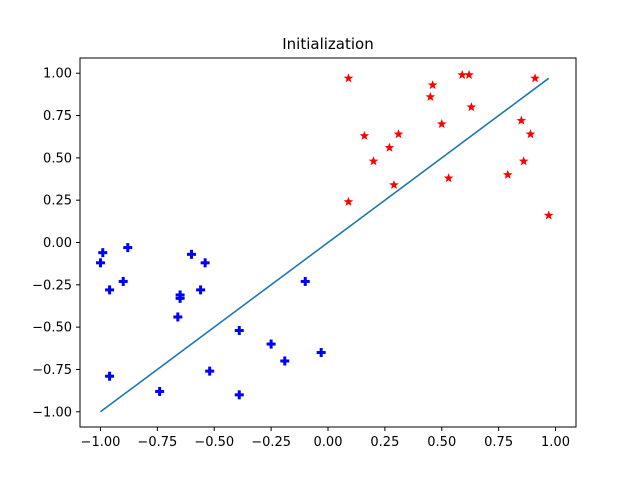 Image resolution: width=640 pixels, height=480 pixels. I want to click on x-tick-label: −1.00, so click(101, 442).